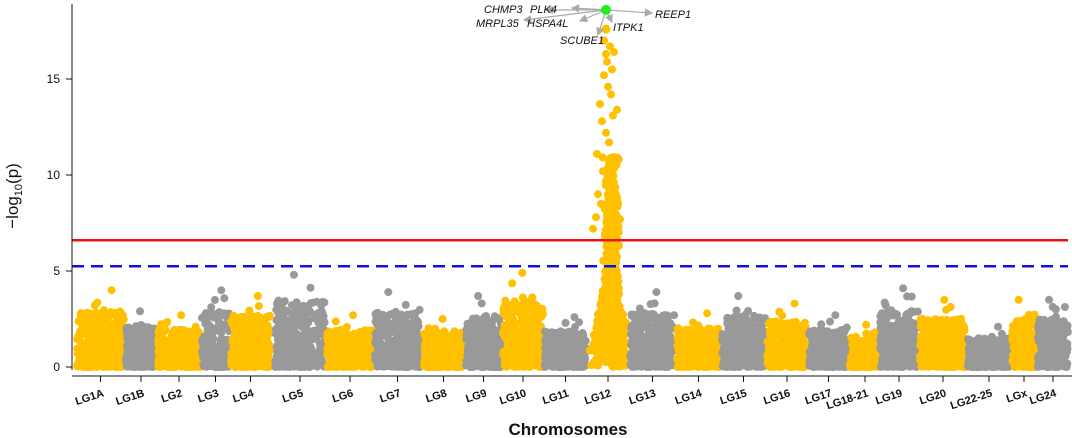 This screenshot has height=438, width=1072. What do you see at coordinates (100, 328) in the screenshot?
I see `chromosome-points-lg1a` at bounding box center [100, 328].